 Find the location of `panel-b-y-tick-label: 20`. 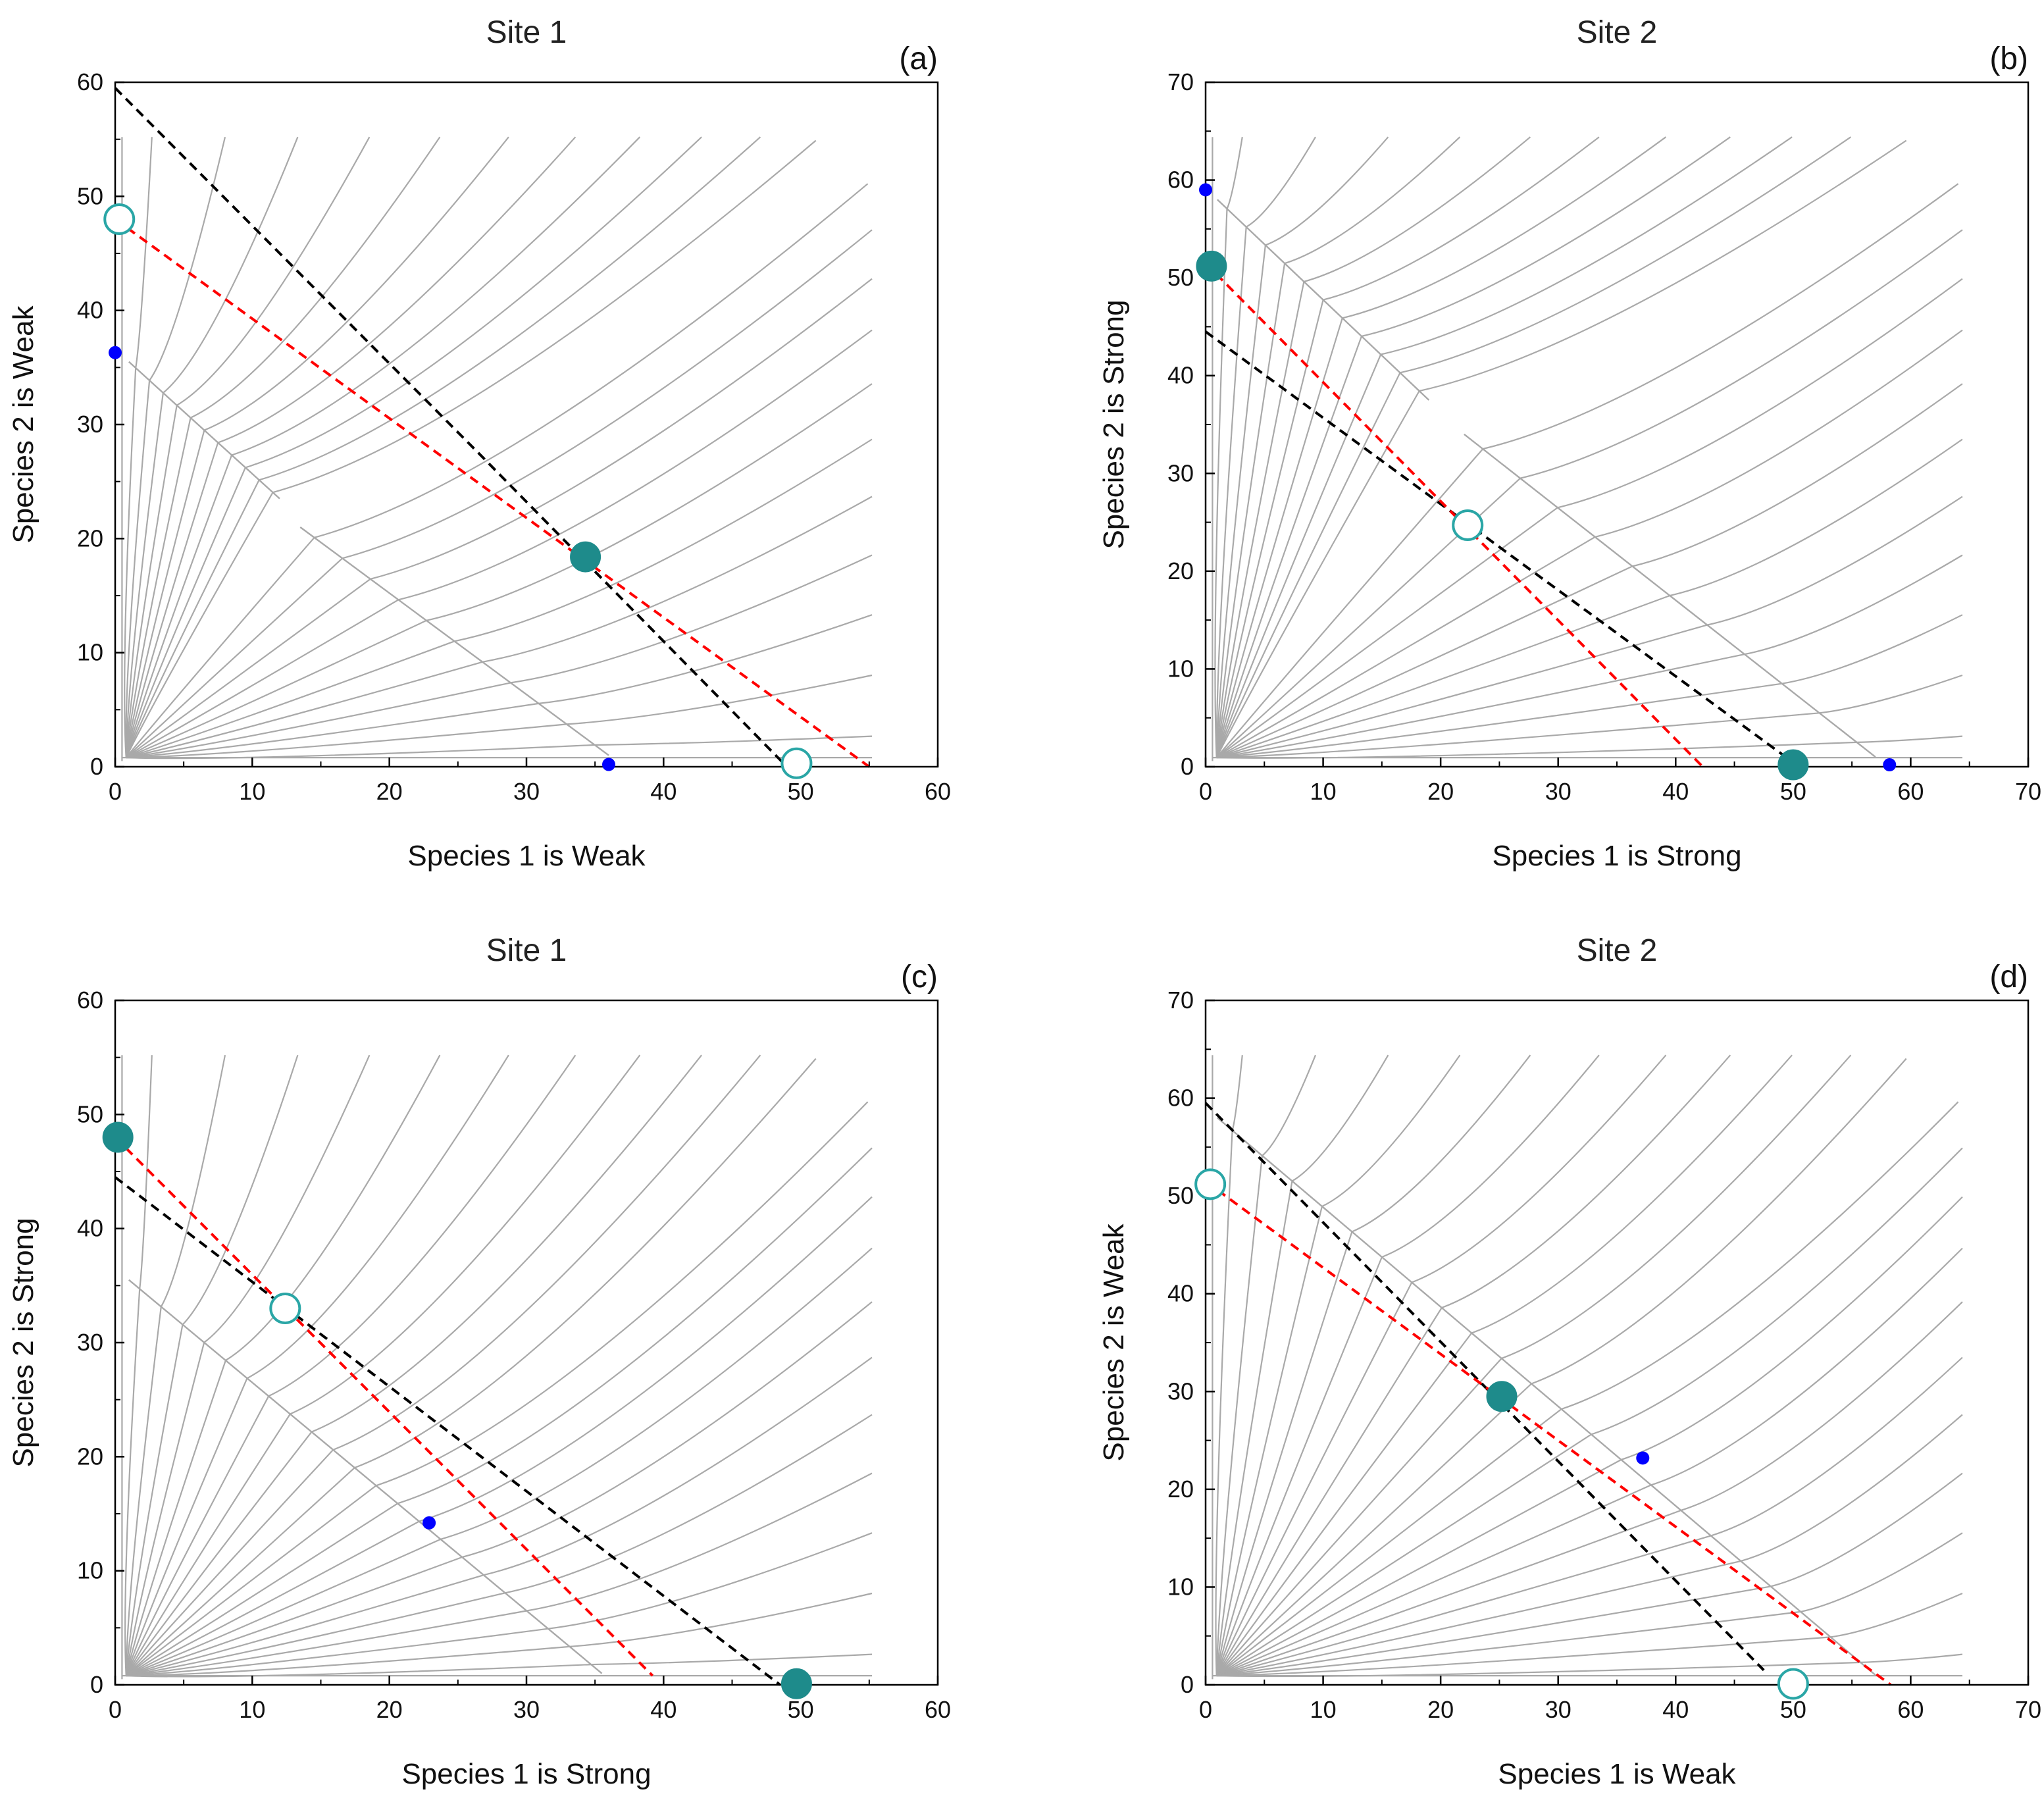

panel-b-y-tick-label: 20 is located at coordinates (1180, 570).